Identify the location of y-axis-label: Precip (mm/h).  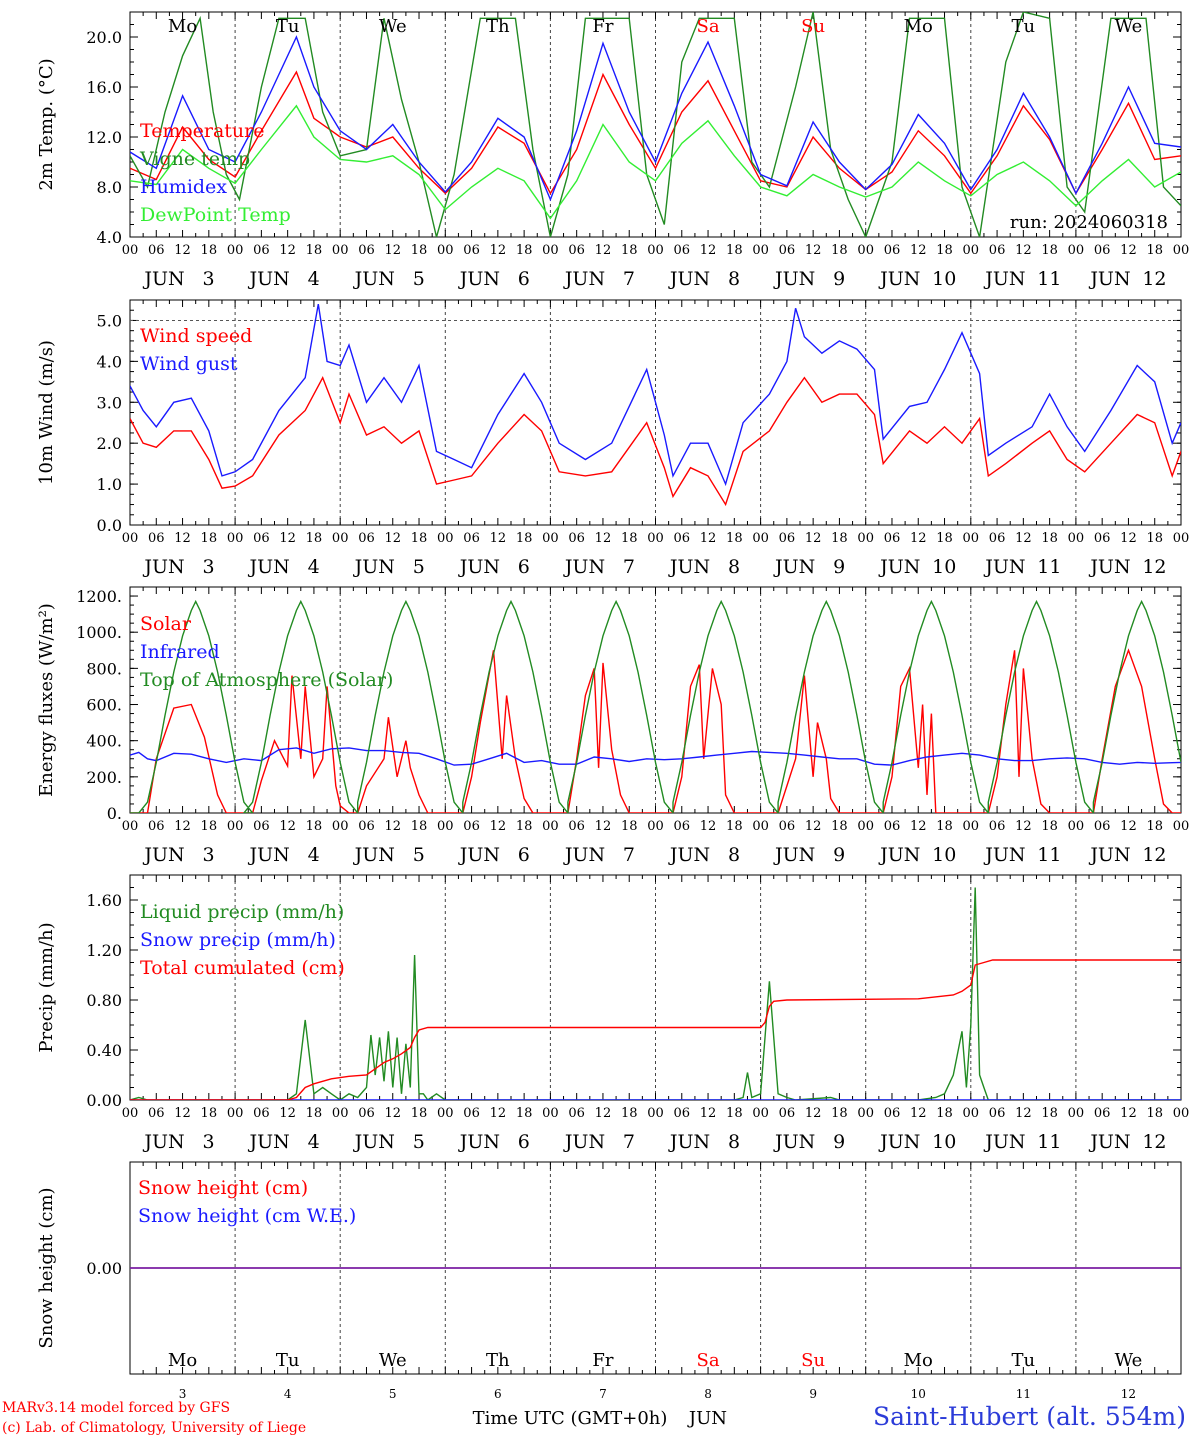
(46, 987).